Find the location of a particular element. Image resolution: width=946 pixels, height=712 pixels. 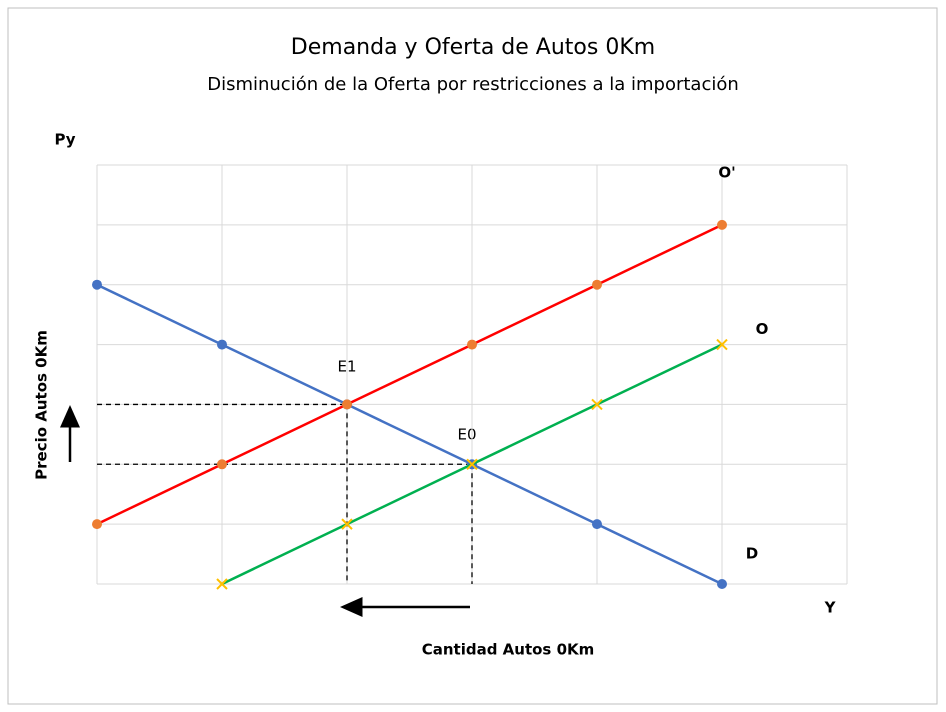

y-axis-symbol: Py is located at coordinates (64, 140).